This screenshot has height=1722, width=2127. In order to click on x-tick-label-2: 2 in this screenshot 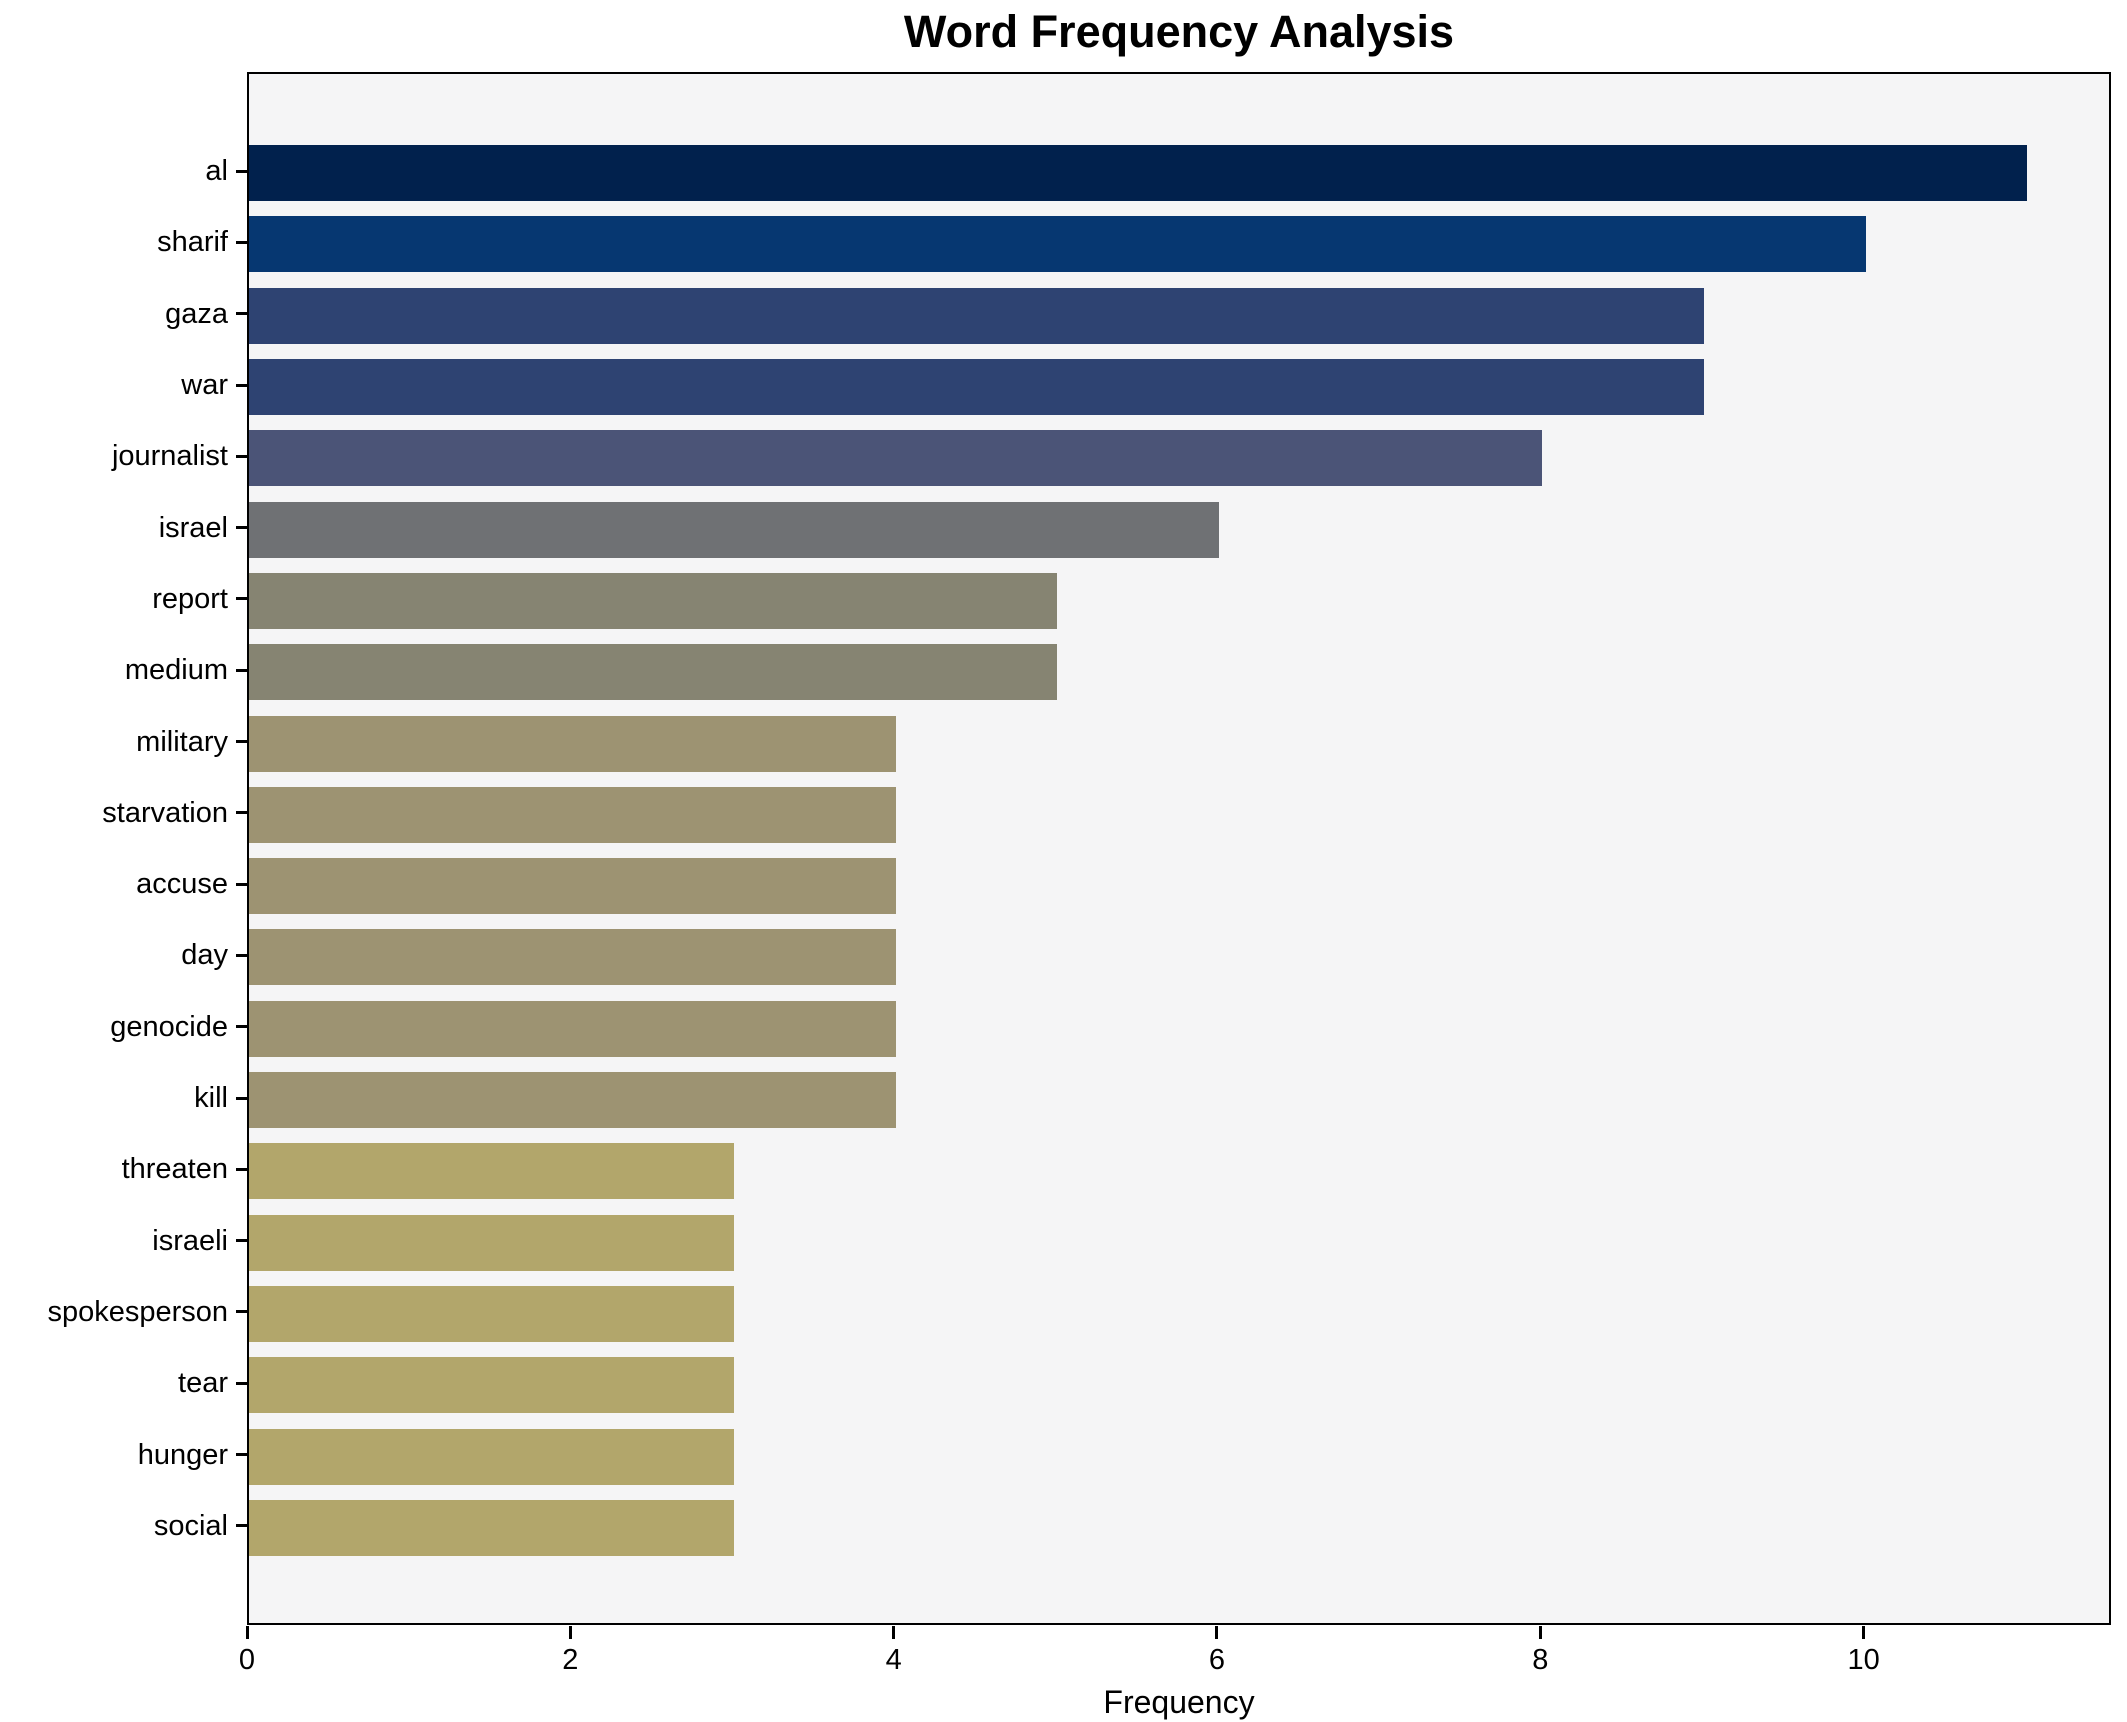, I will do `click(570, 1660)`.